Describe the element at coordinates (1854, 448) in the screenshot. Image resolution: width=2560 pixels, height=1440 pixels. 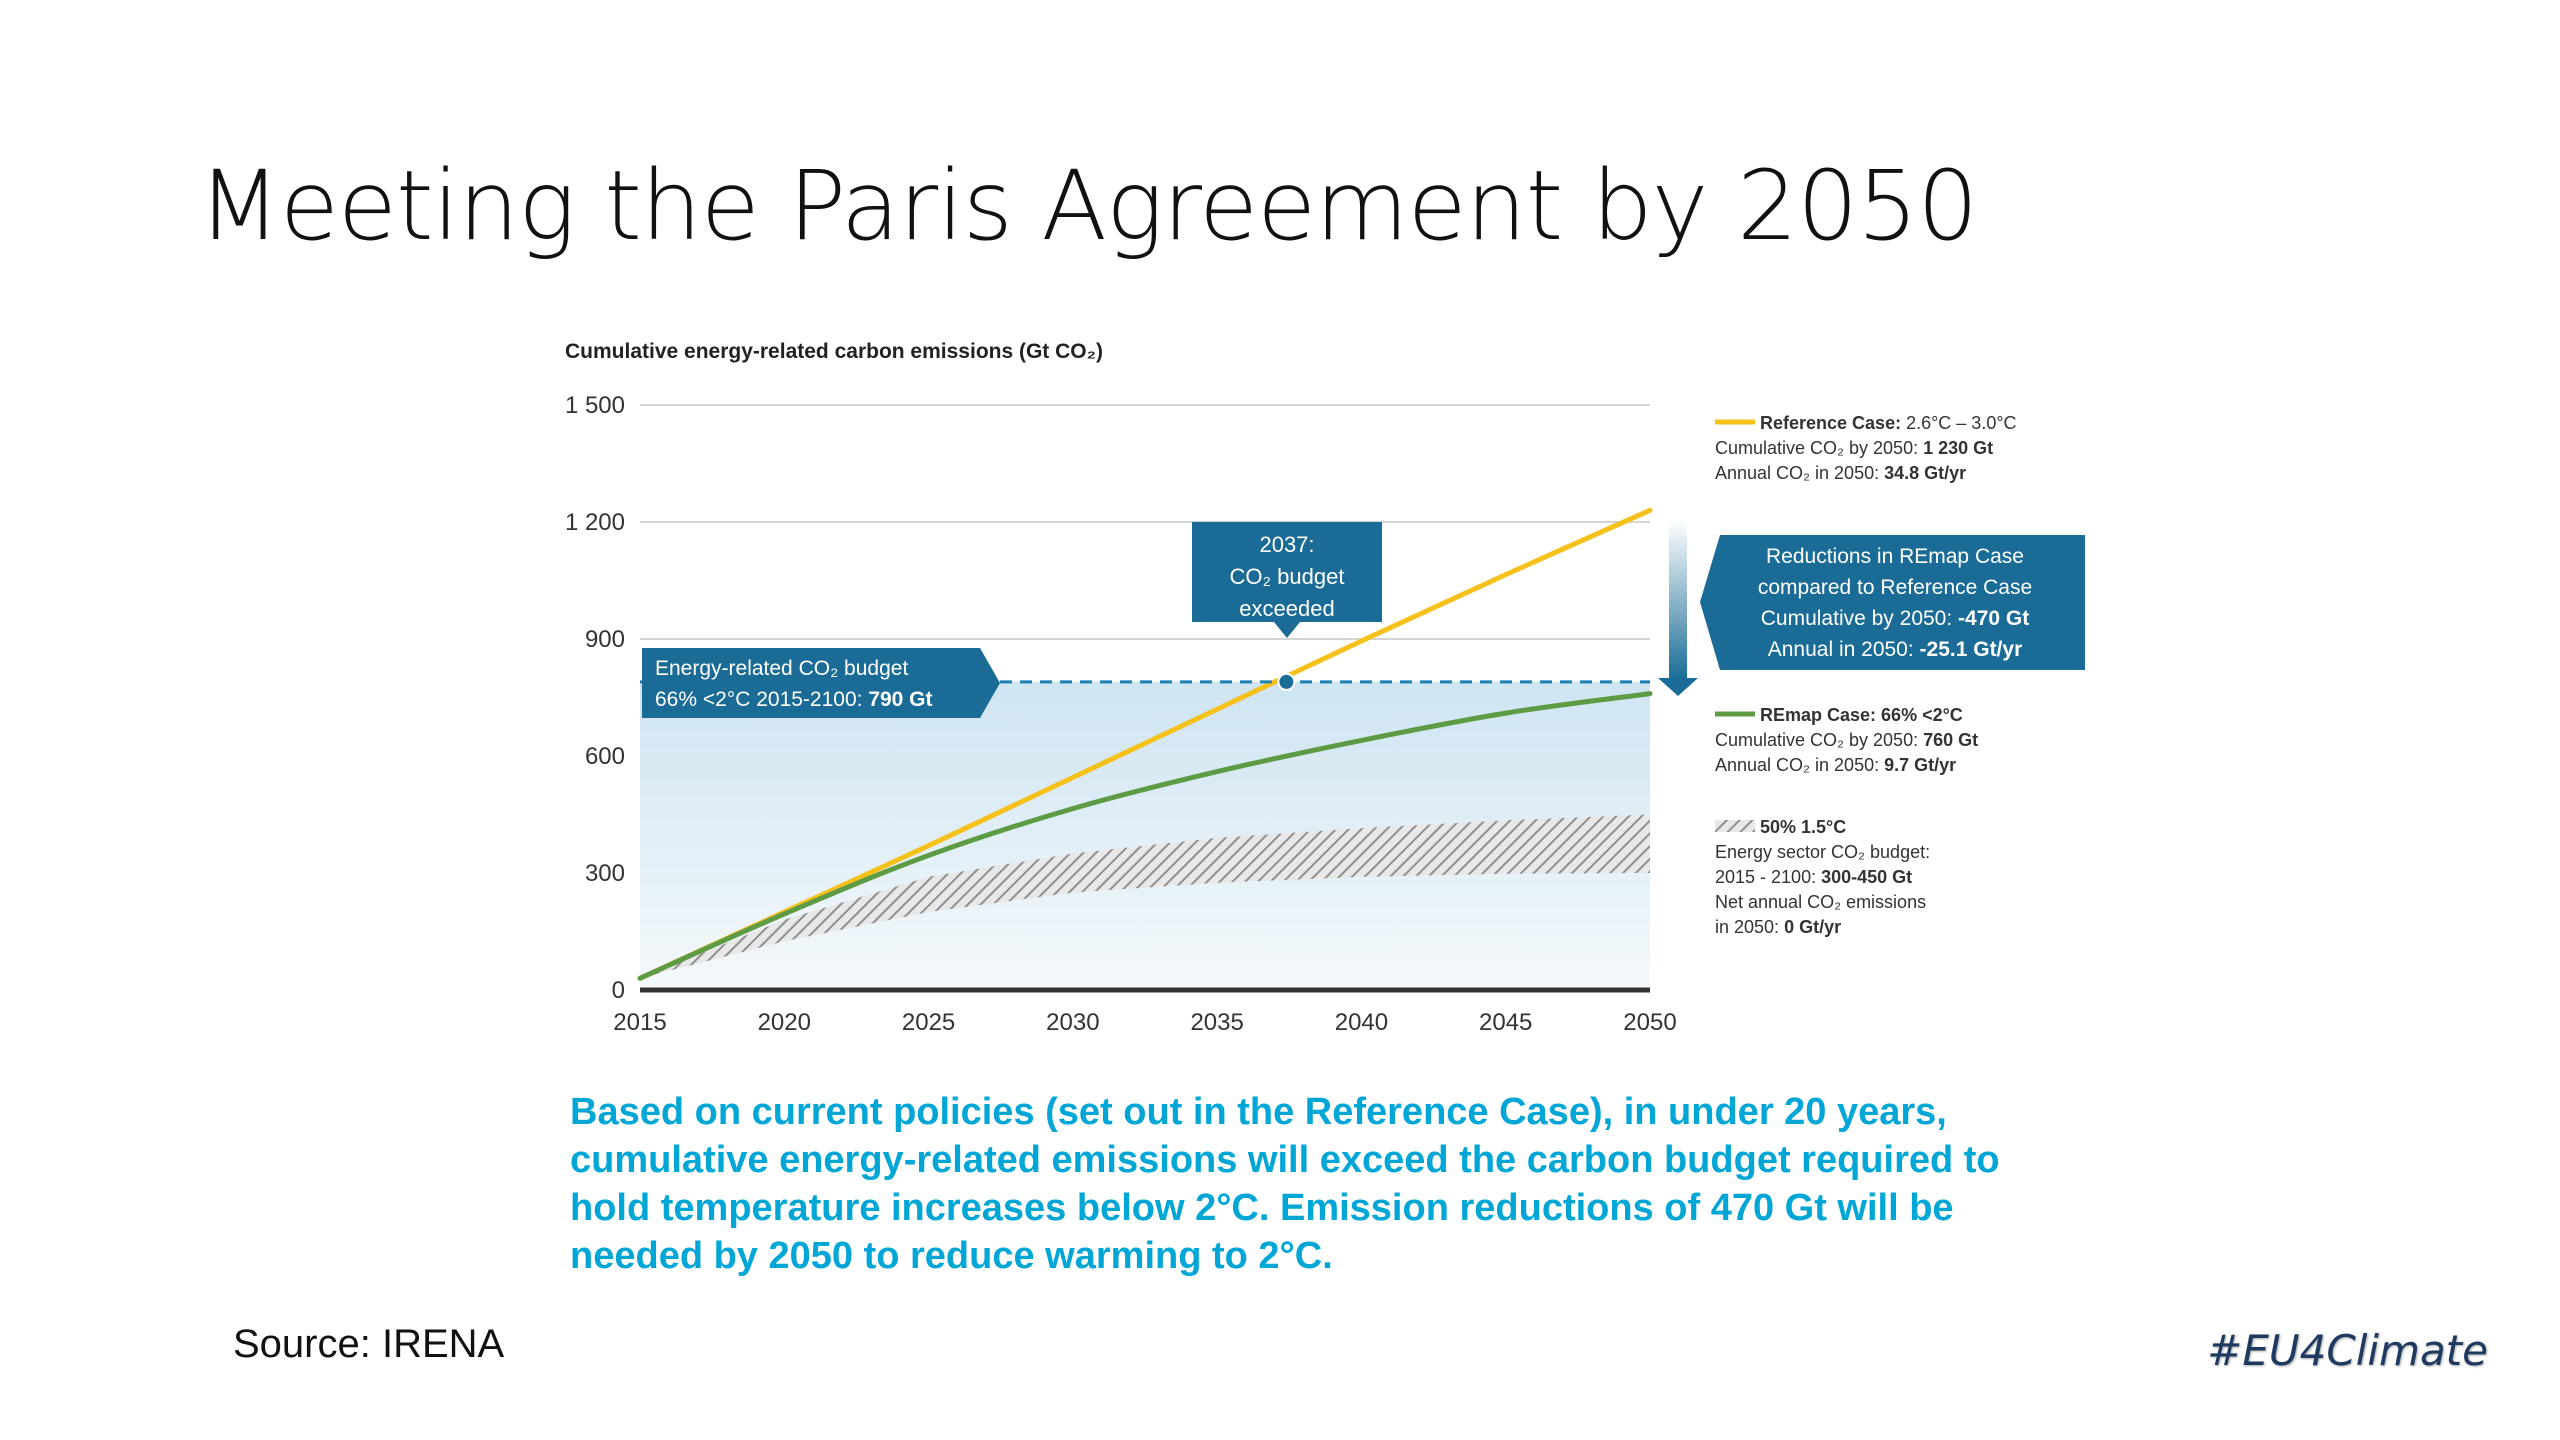
I see `legend-reference-cumulative: Cumulative CO₂ by 2050: 1 230 Gt` at that location.